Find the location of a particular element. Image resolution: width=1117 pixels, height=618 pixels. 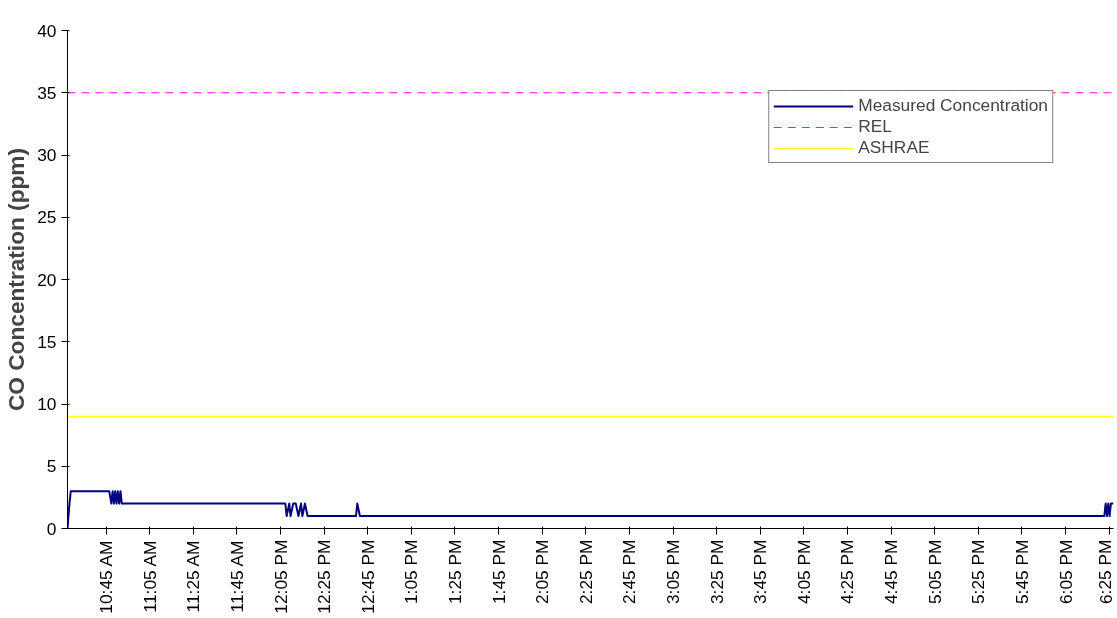

x-tick-label: 12:45 PM is located at coordinates (367, 576).